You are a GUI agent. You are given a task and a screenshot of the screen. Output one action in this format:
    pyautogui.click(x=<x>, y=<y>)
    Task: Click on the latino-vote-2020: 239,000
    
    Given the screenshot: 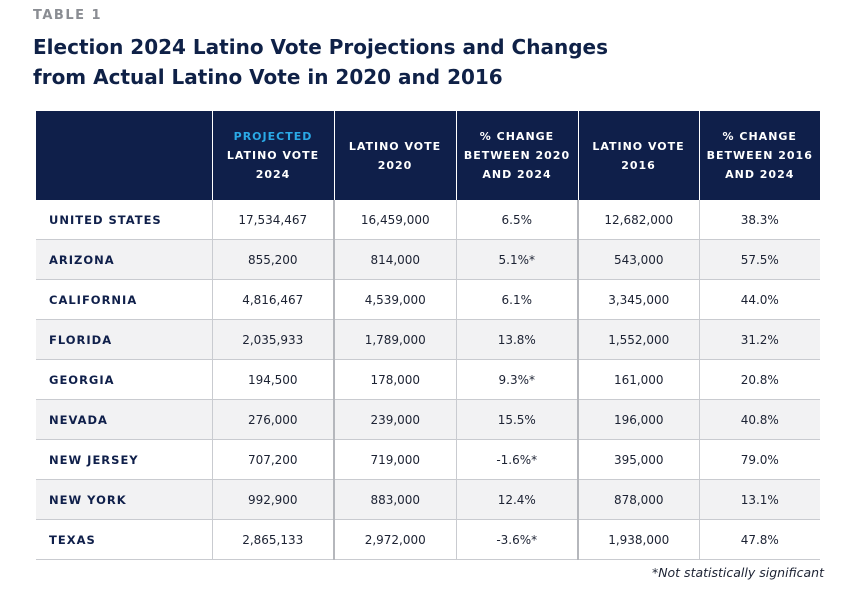 What is the action you would take?
    pyautogui.click(x=394, y=419)
    